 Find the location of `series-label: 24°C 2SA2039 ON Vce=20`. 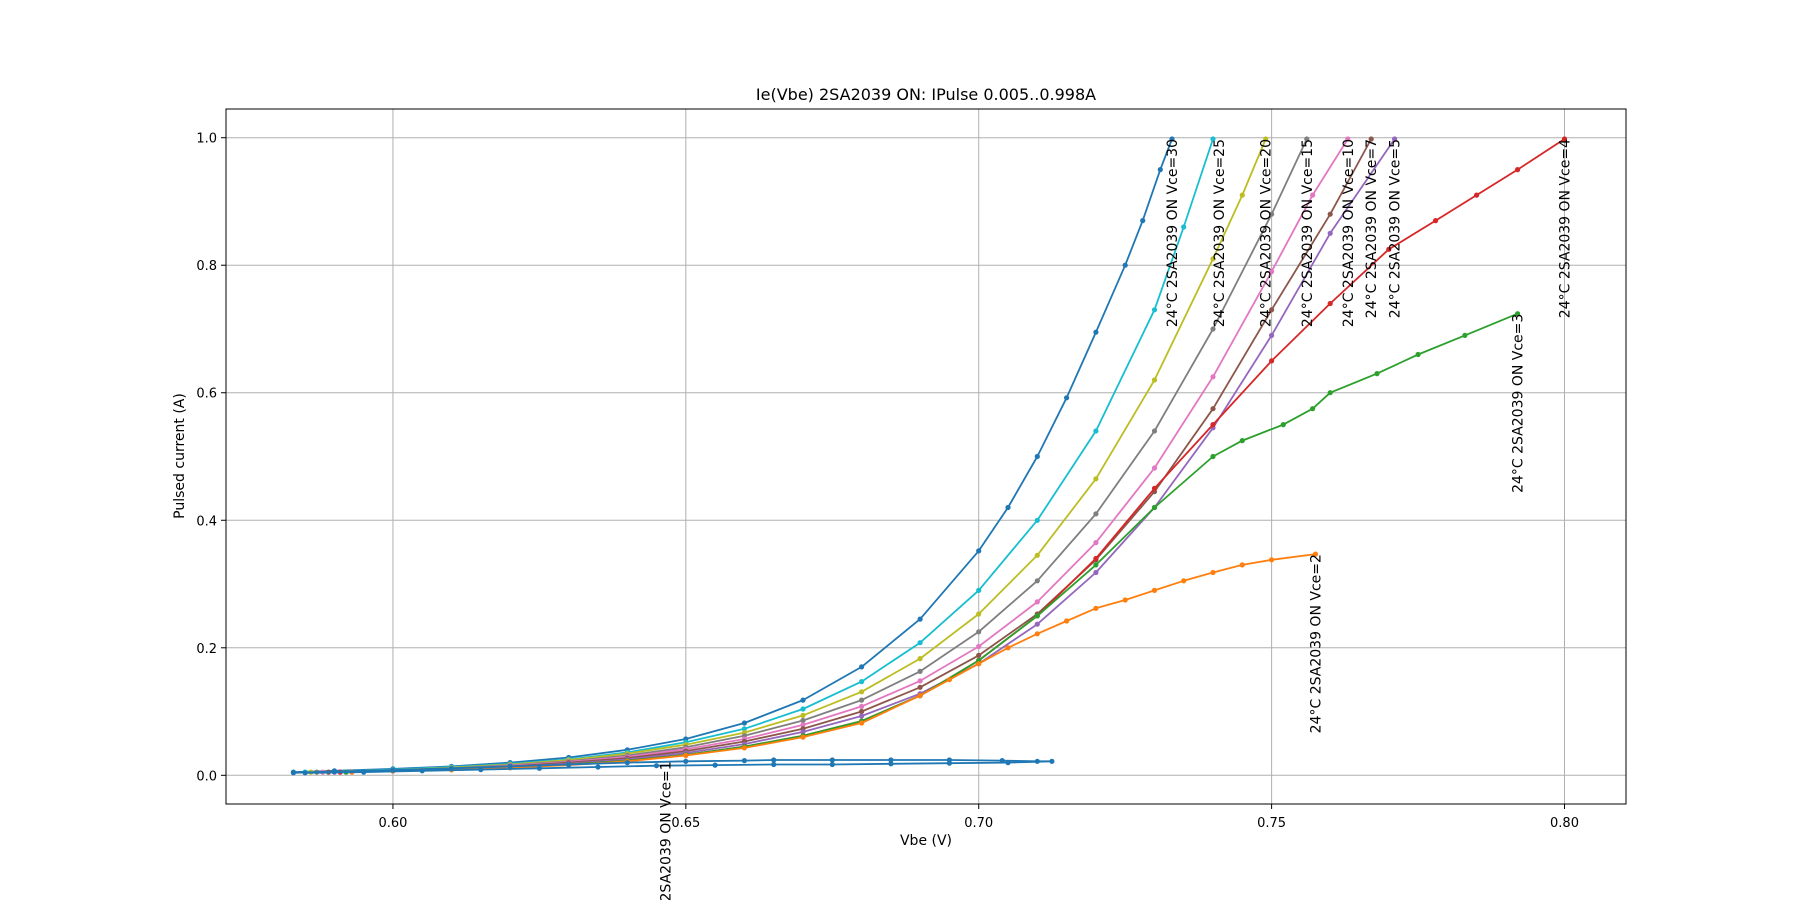

series-label: 24°C 2SA2039 ON Vce=20 is located at coordinates (1267, 233).